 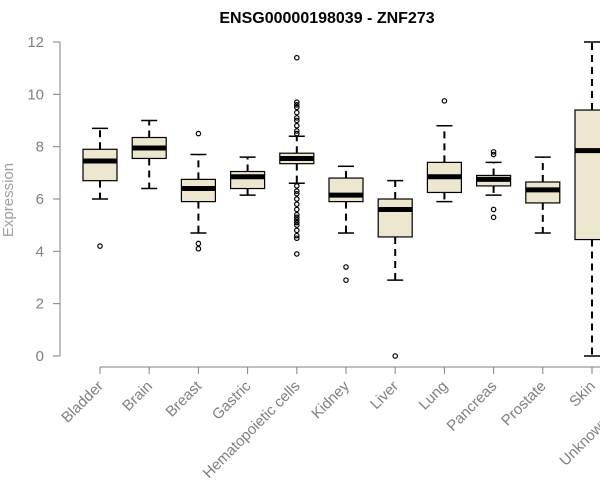 I want to click on box-gastric, so click(x=248, y=176).